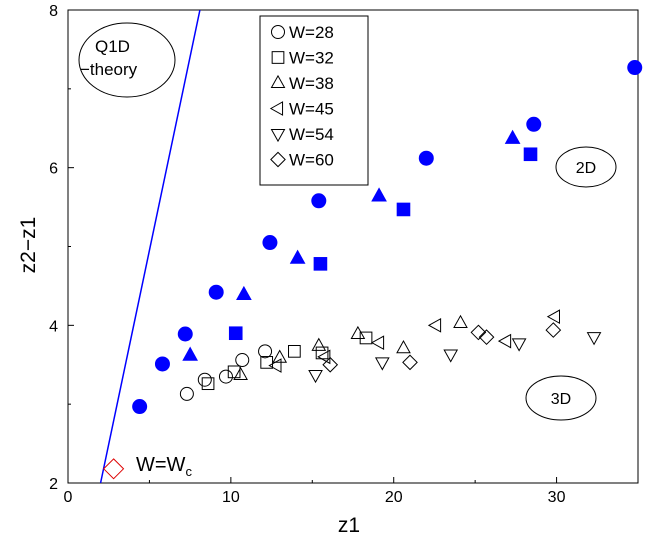 The height and width of the screenshot is (540, 655). I want to click on 2d-ellipse, so click(586, 167).